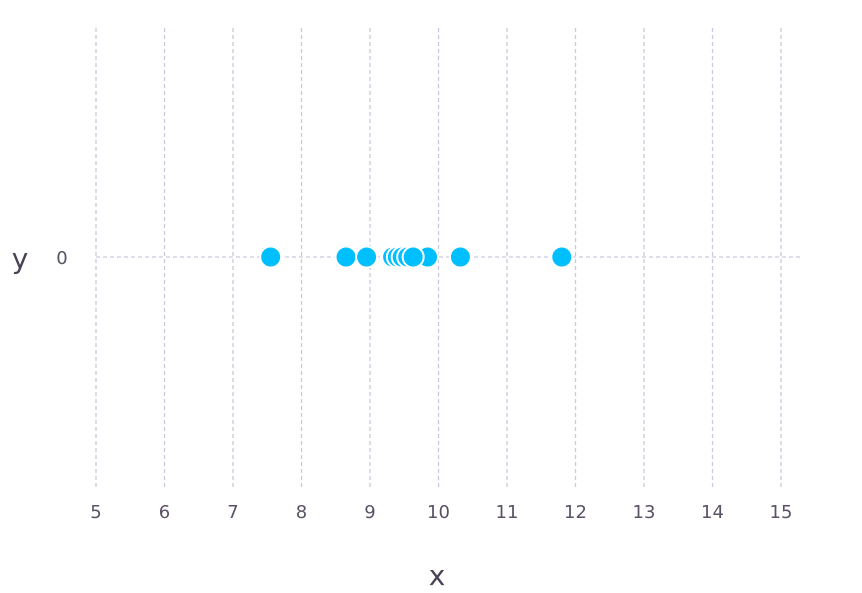 This screenshot has height=593, width=862. I want to click on x-tick-labels: 5 6 7 8 9 10 11 12 13 14 15, so click(441, 512).